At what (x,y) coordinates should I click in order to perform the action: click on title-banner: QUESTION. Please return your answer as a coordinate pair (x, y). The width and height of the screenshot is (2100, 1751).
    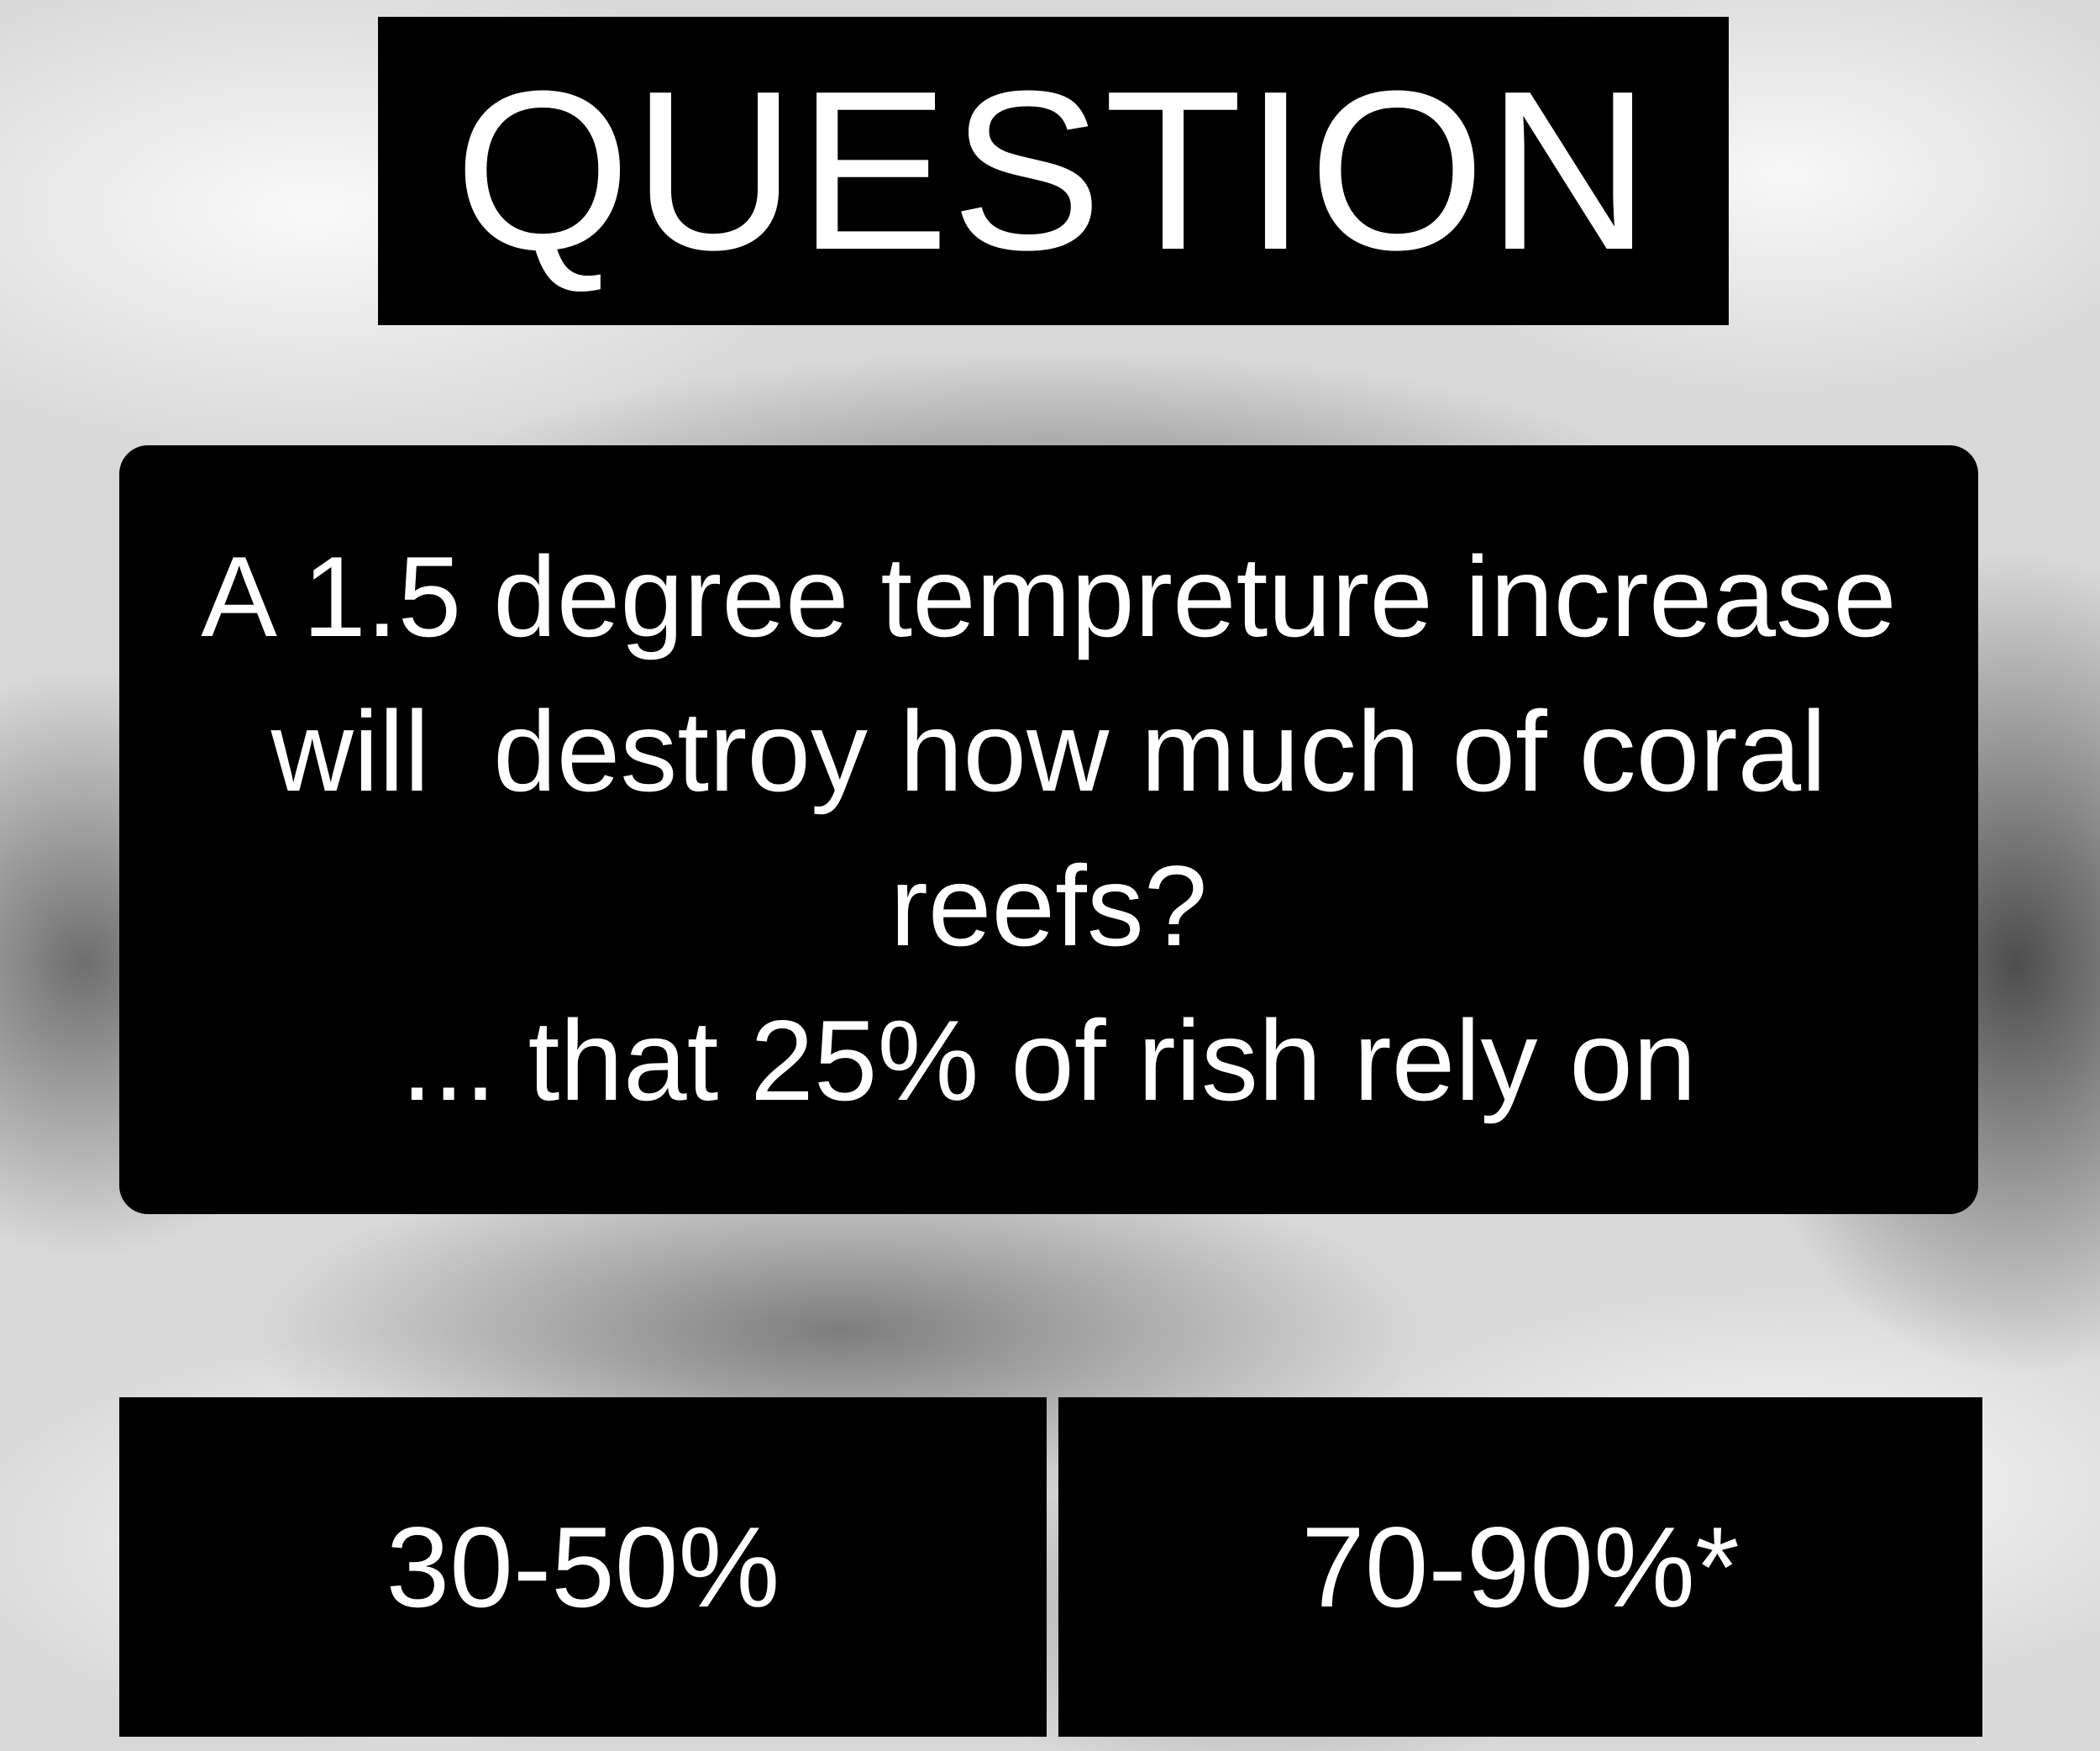
    Looking at the image, I should click on (1053, 171).